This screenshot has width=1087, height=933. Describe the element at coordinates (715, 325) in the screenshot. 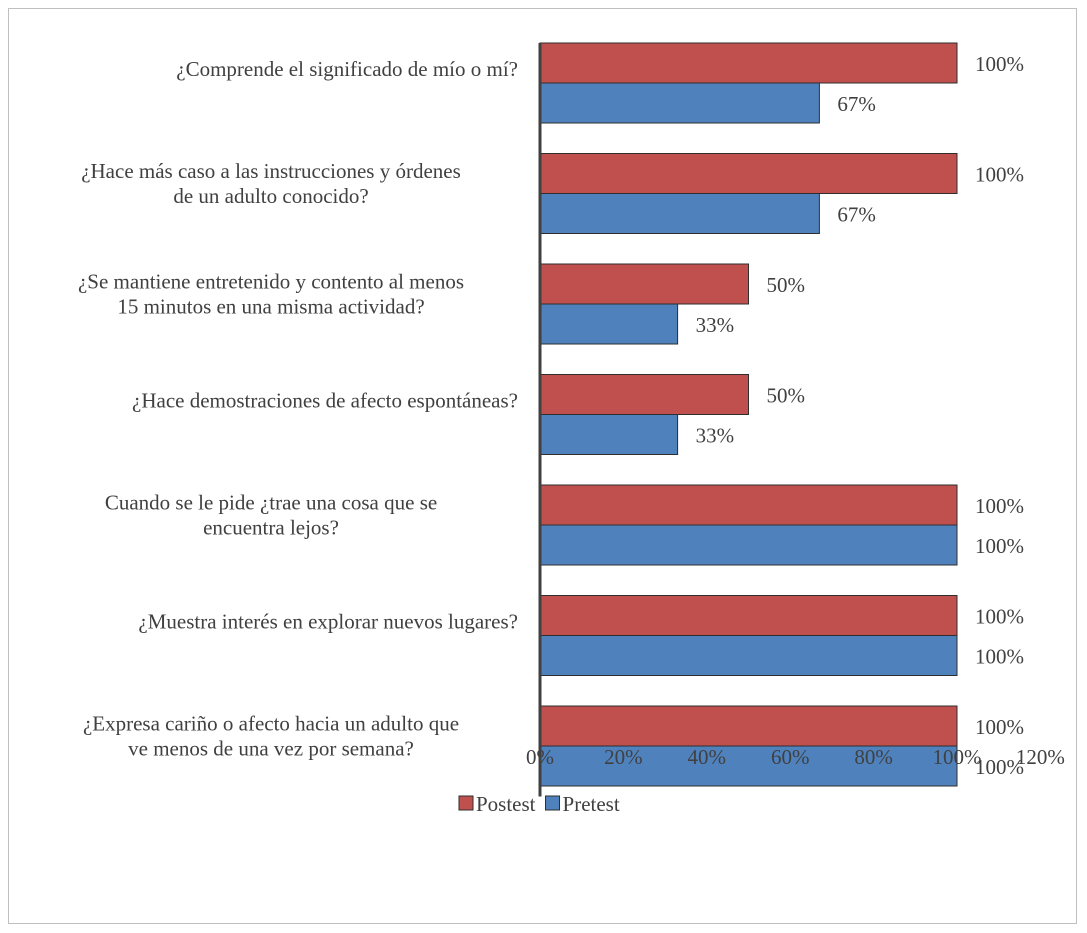

I see `value-label-pretest-3: 33%` at that location.